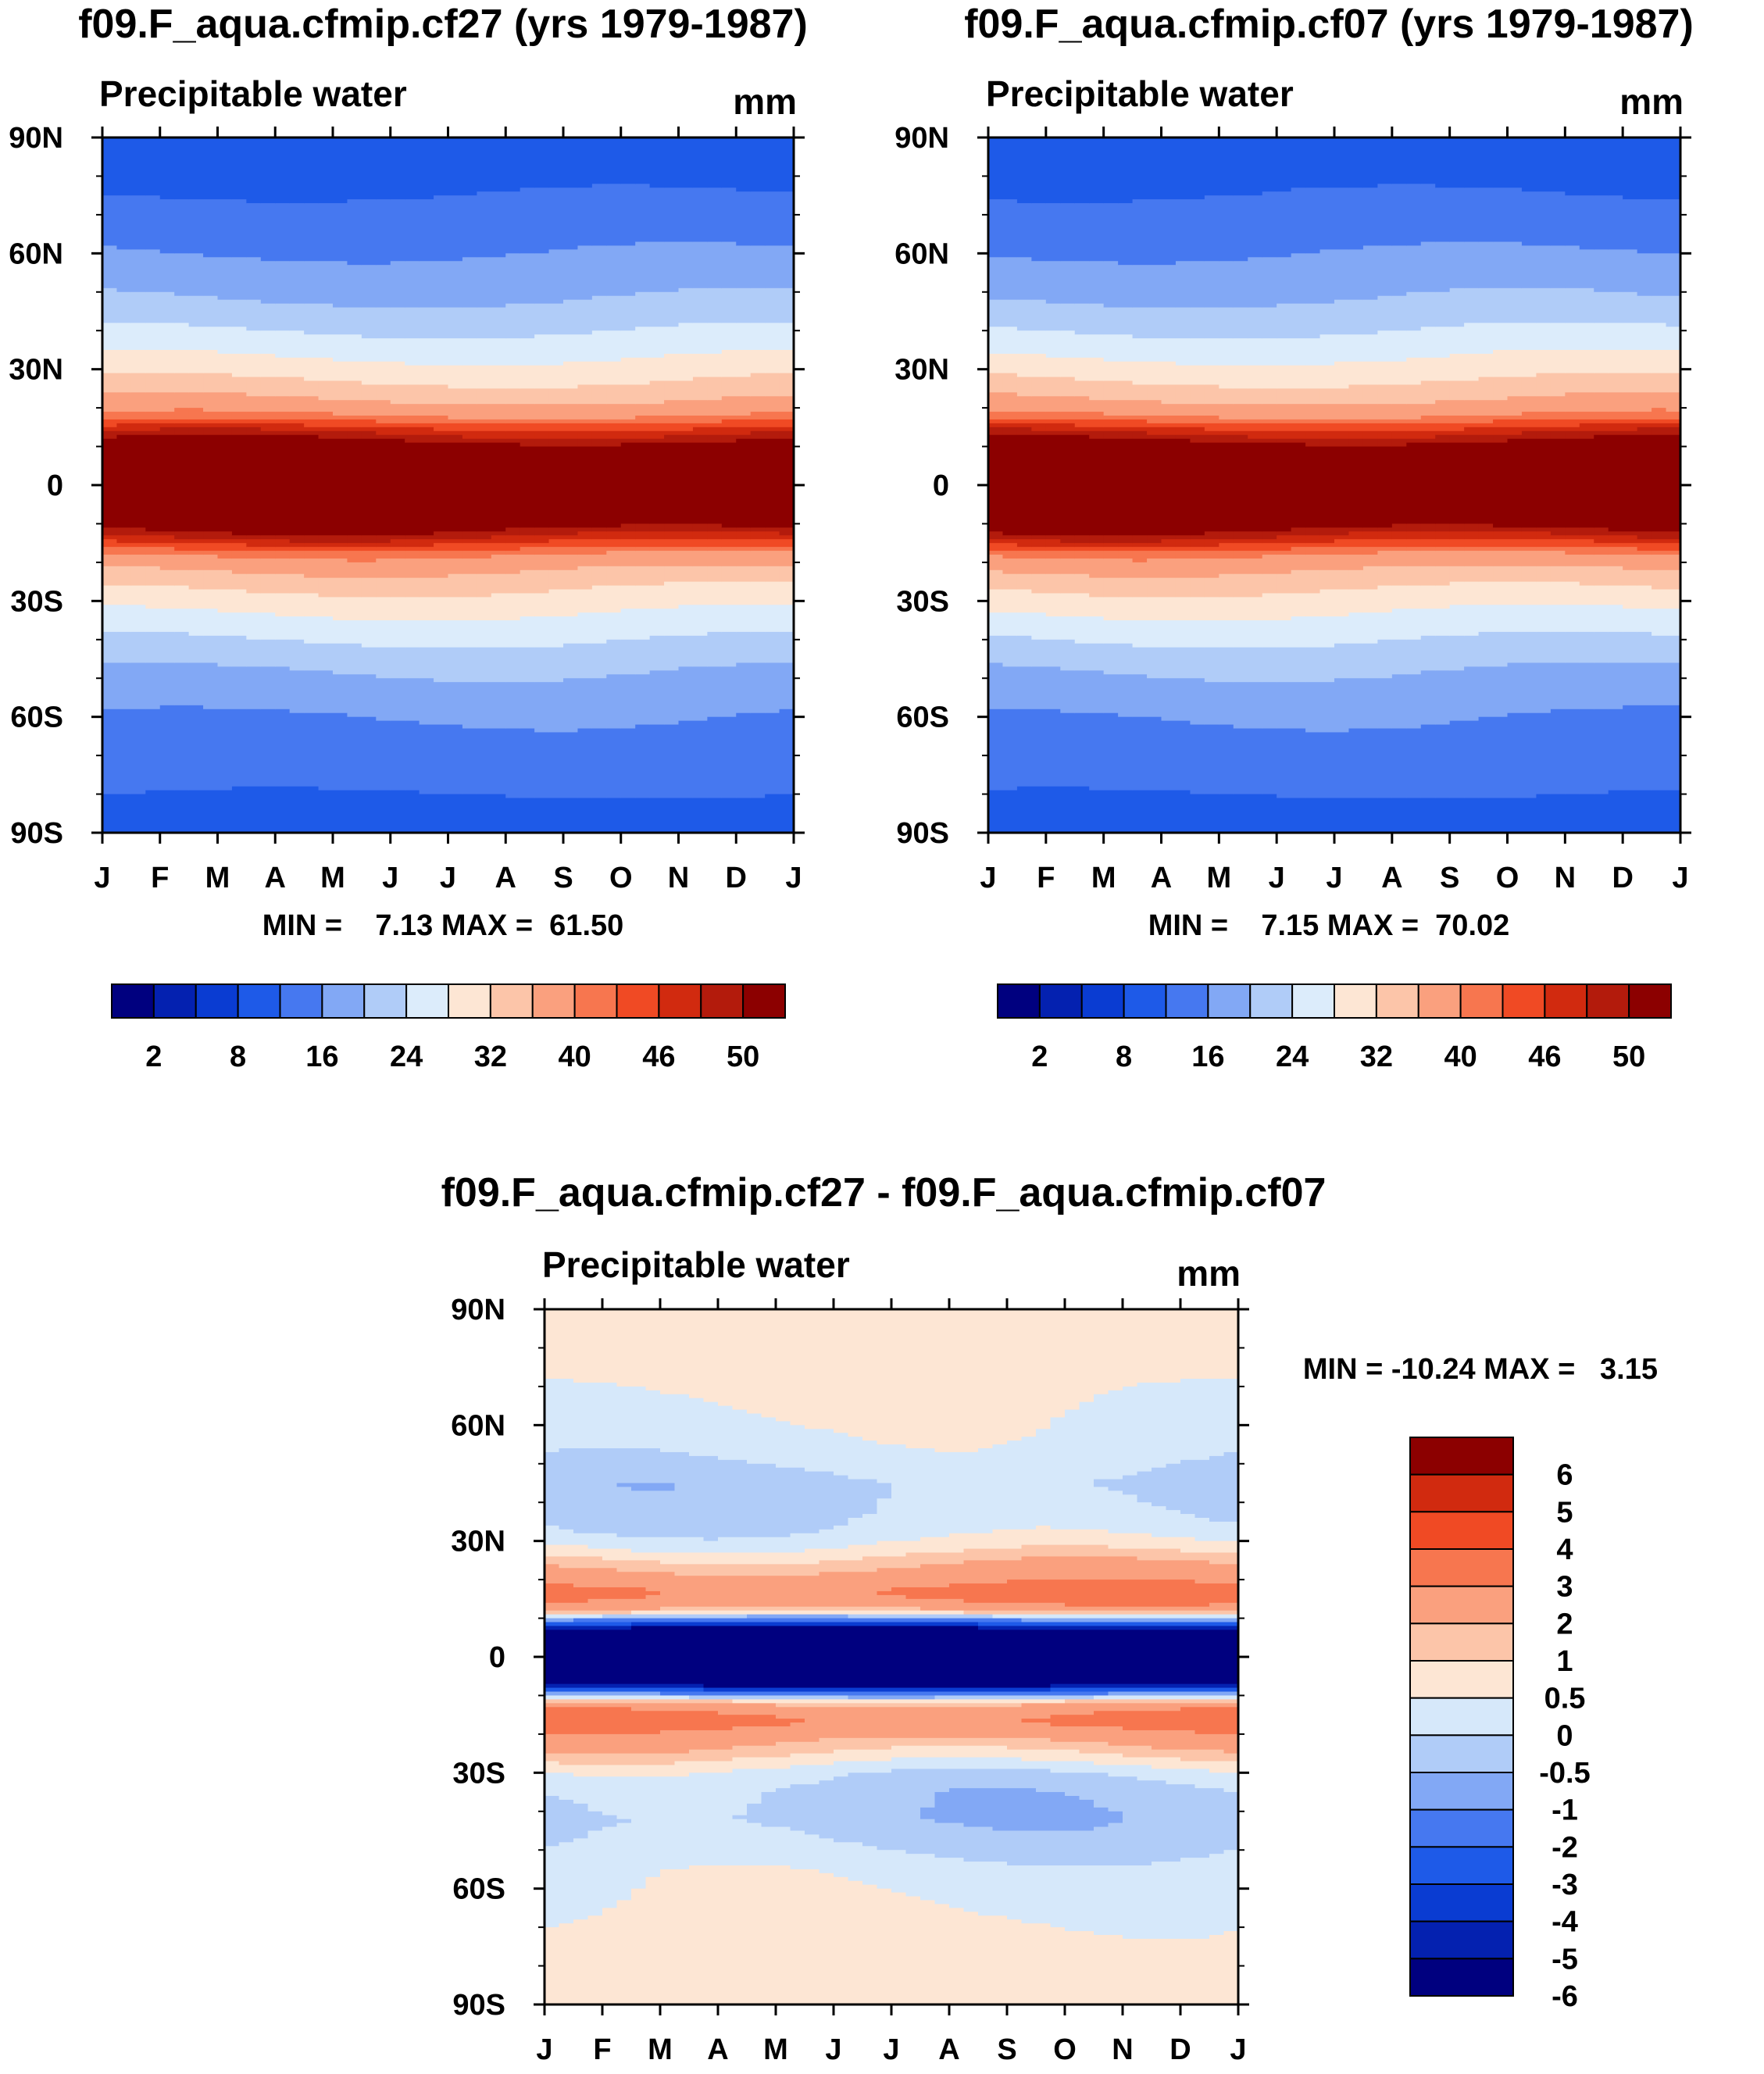 The height and width of the screenshot is (2074, 1764). Describe the element at coordinates (1461, 1456) in the screenshot. I see `colorbar-box` at that location.